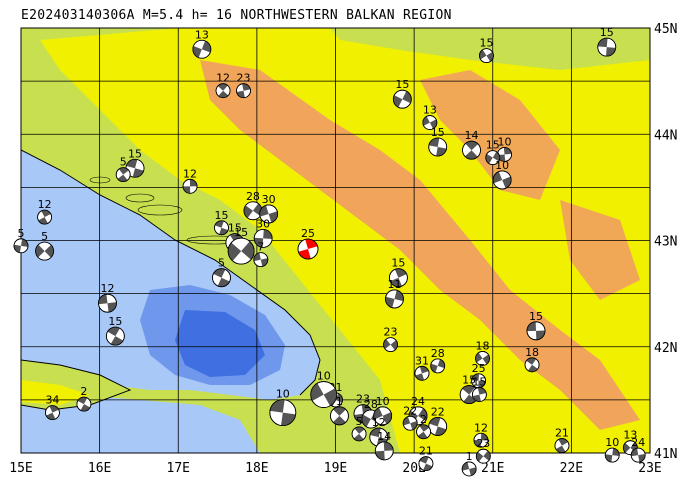 The width and height of the screenshot is (692, 485). What do you see at coordinates (422, 360) in the screenshot?
I see `depth-label: 31` at bounding box center [422, 360].